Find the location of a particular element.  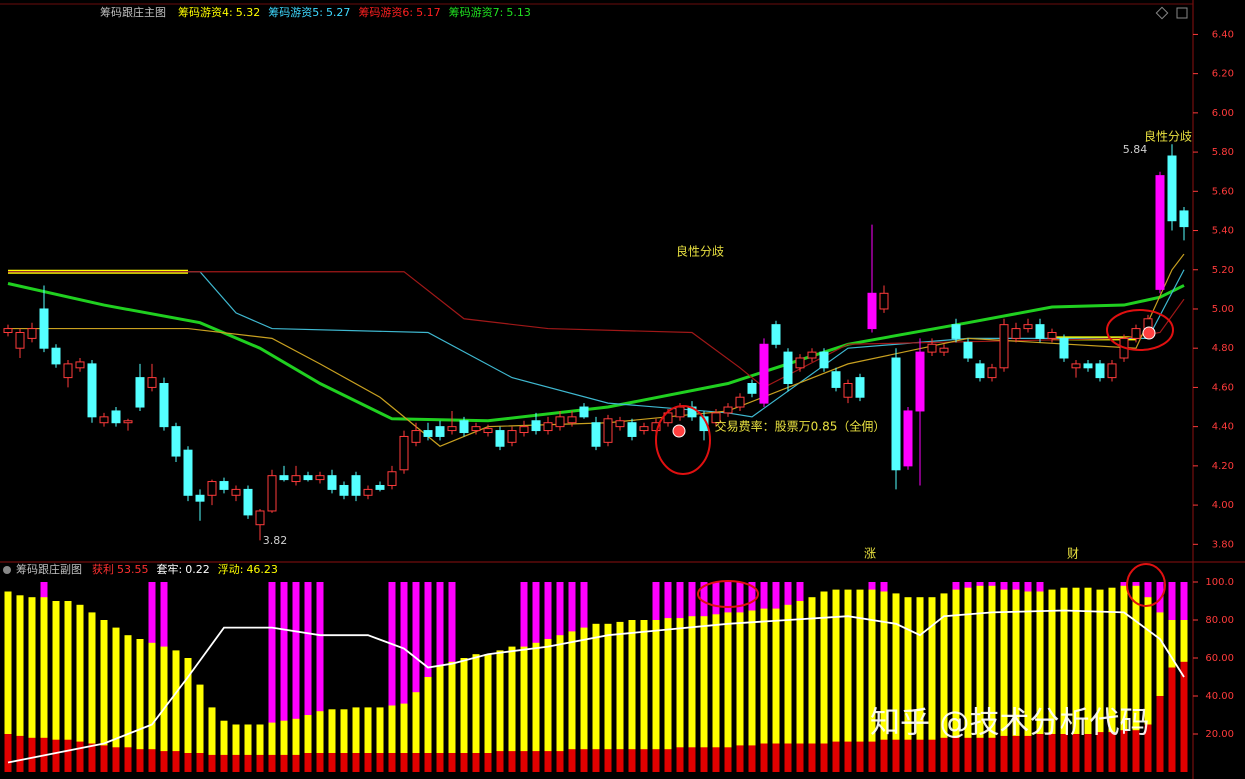

legend: 获利 53.55 套牢: 0.22 浮动: 46.23 is located at coordinates (185, 569).